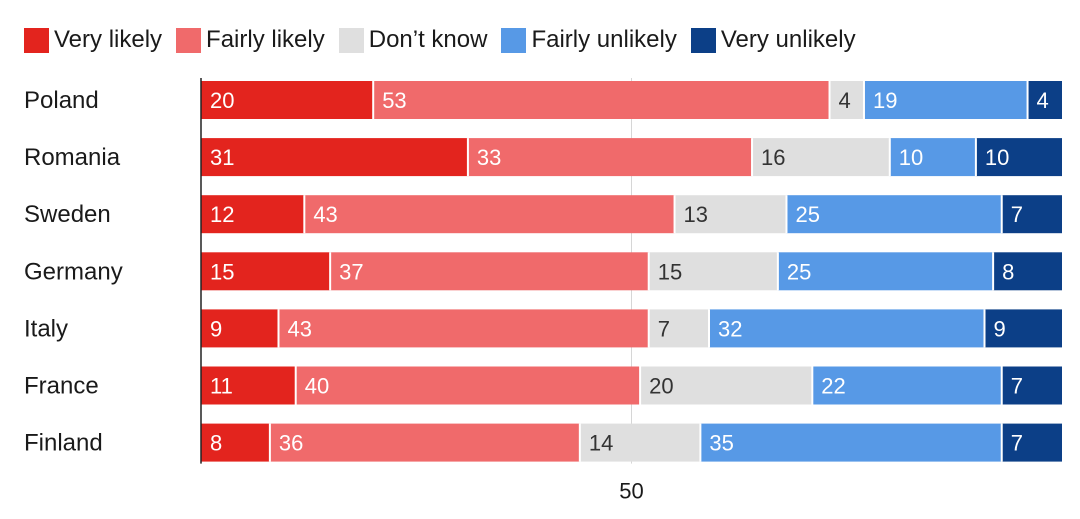 The image size is (1080, 519). What do you see at coordinates (721, 443) in the screenshot?
I see `data-label: 35` at bounding box center [721, 443].